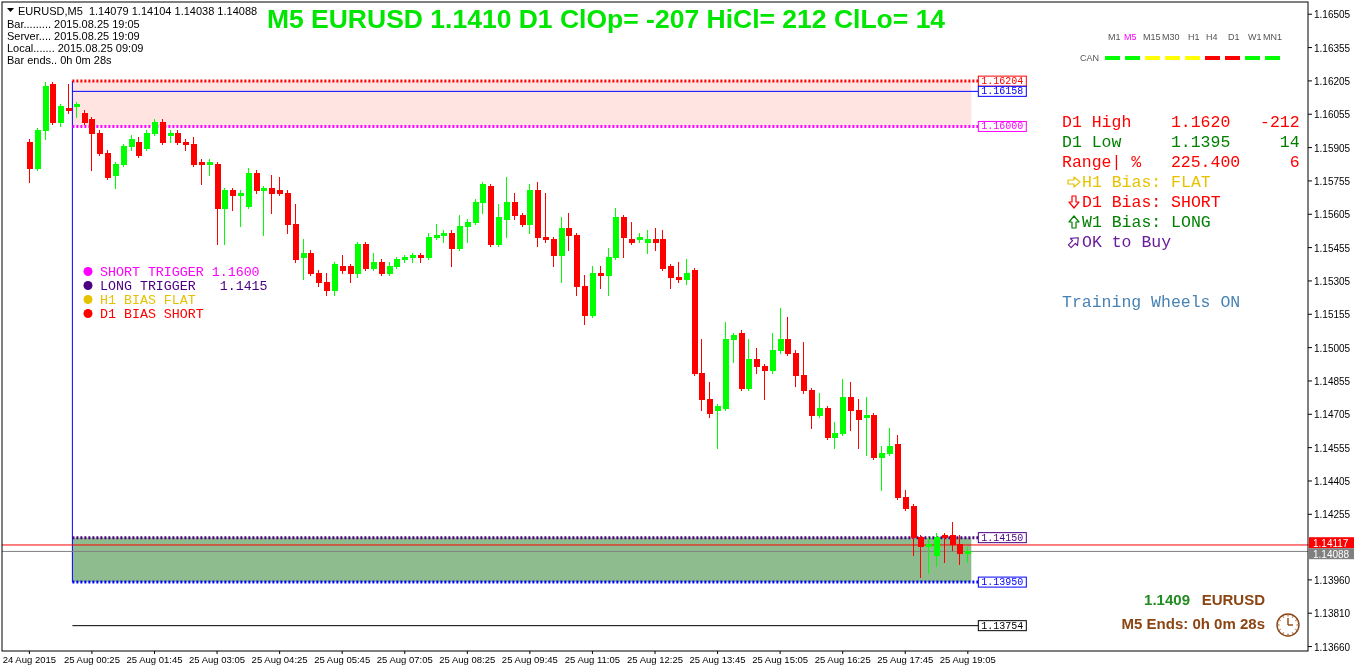 The width and height of the screenshot is (1354, 667). Describe the element at coordinates (1273, 37) in the screenshot. I see `annotation: MN1` at that location.